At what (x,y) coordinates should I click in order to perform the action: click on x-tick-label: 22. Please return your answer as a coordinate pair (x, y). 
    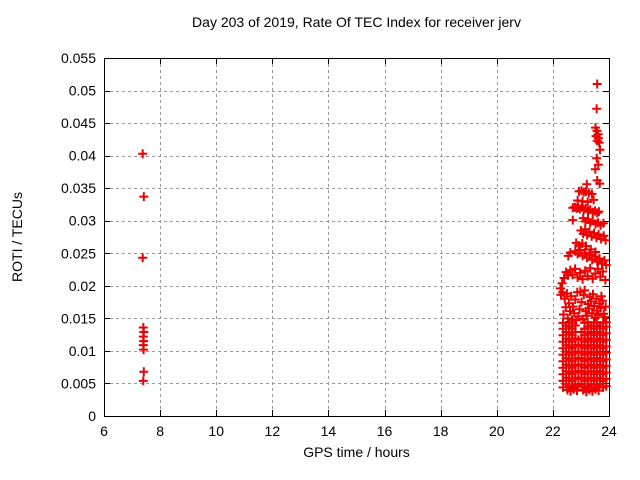
    Looking at the image, I should click on (553, 431).